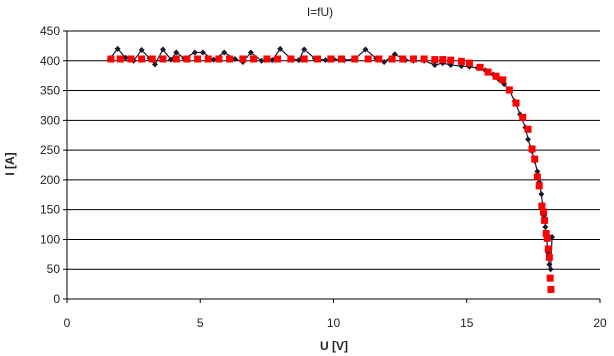 The image size is (614, 356). Describe the element at coordinates (50, 61) in the screenshot. I see `y-tick-label: 400` at that location.